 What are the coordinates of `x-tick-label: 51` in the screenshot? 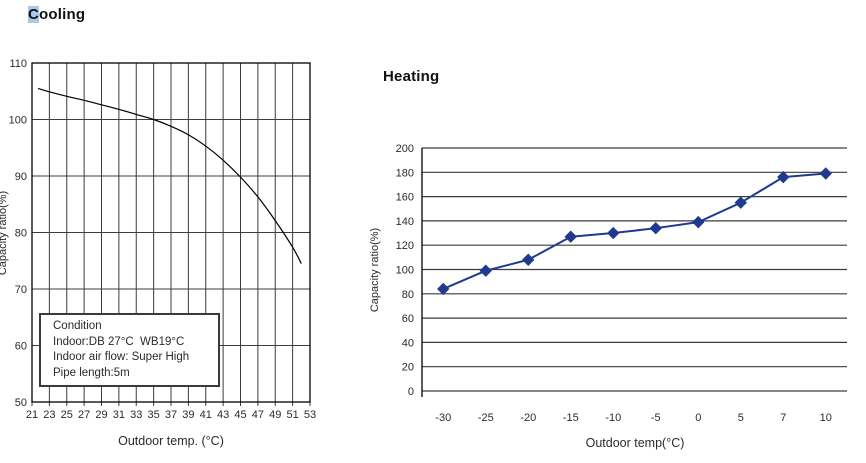 It's located at (293, 415).